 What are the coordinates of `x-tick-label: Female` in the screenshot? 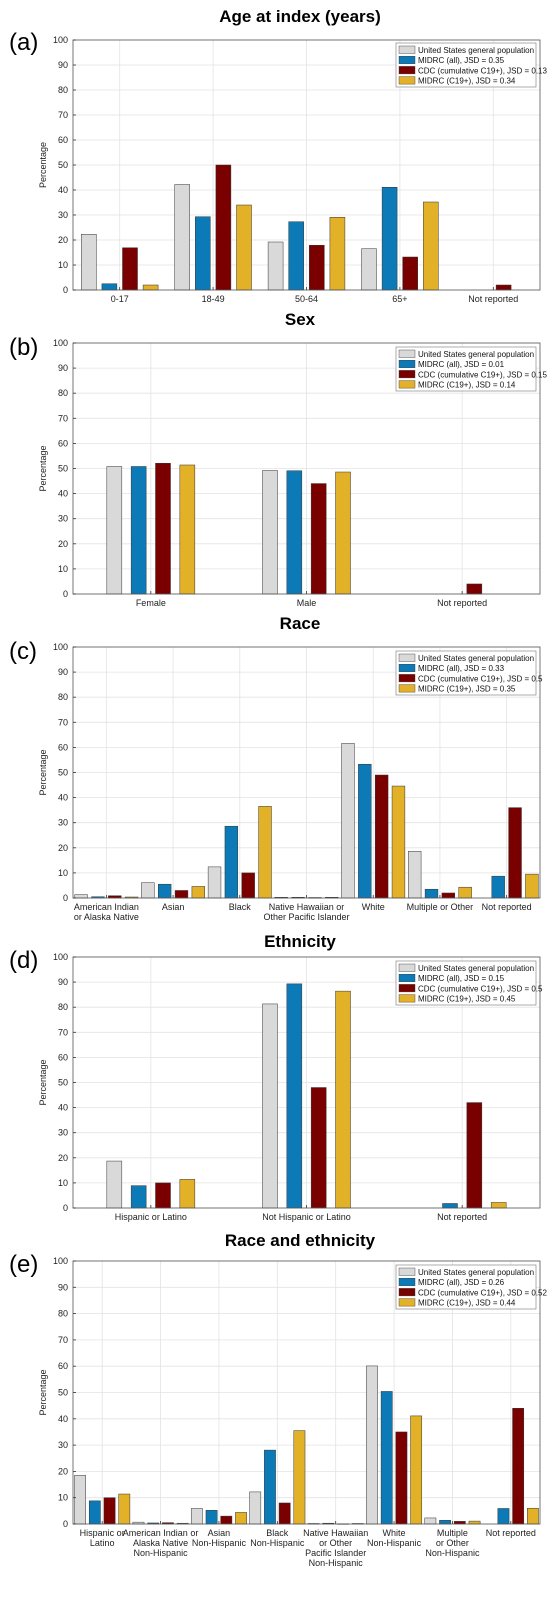 It's located at (151, 603).